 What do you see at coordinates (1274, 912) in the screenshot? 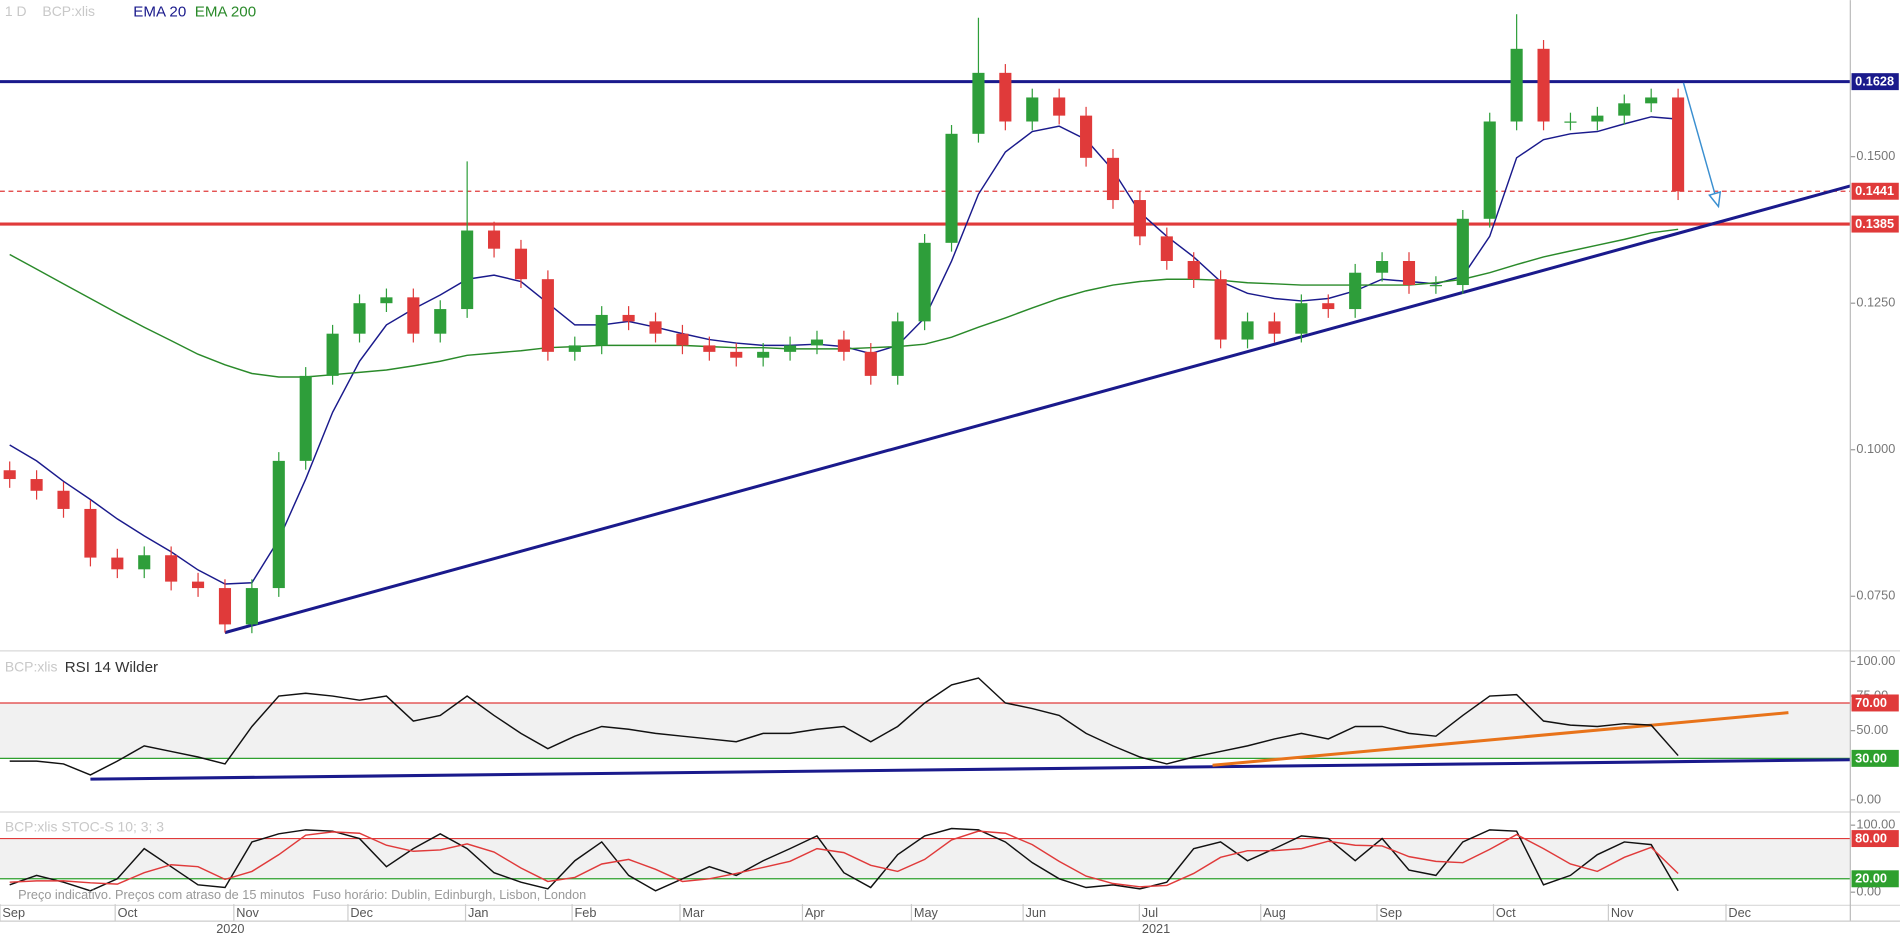
I see `x-tick-label: Aug` at bounding box center [1274, 912].